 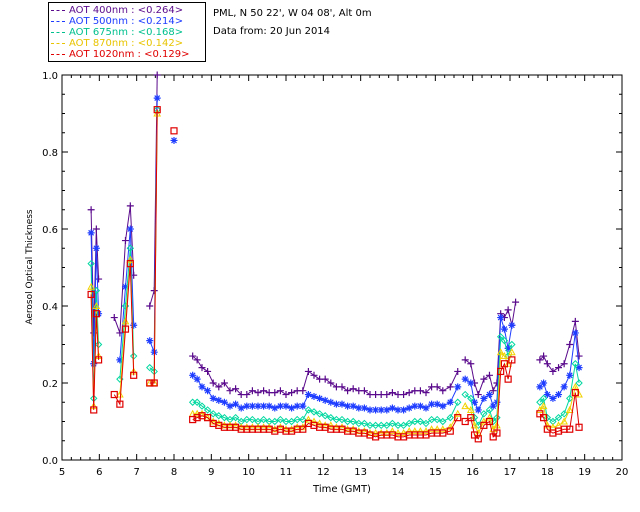 I want to click on x-tick-label: 14, so click(x=398, y=472).